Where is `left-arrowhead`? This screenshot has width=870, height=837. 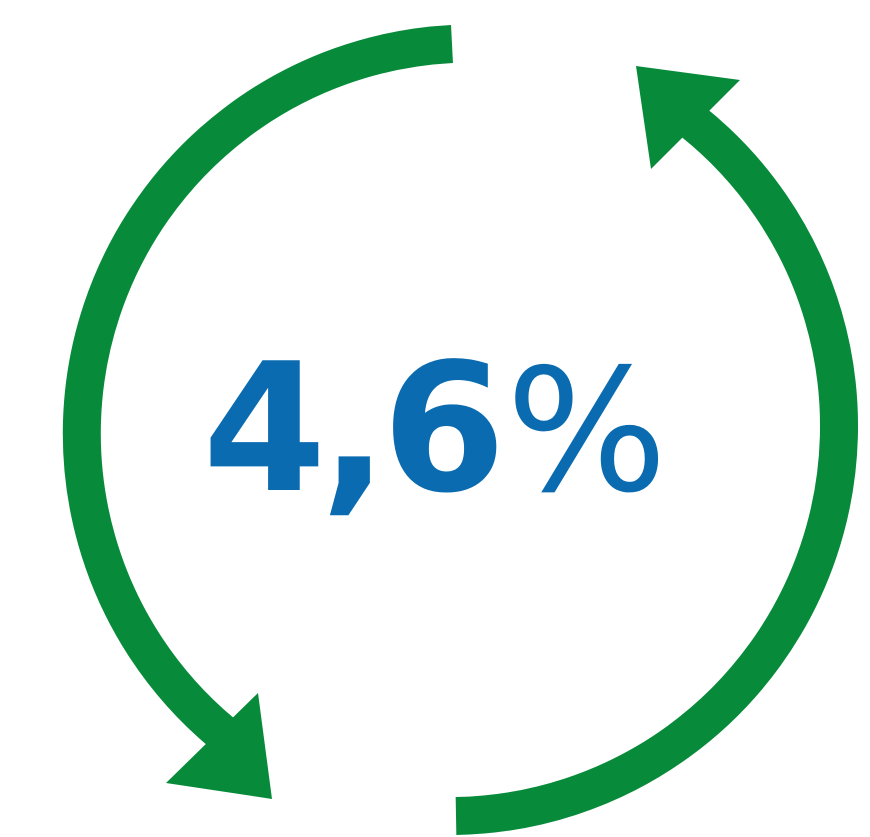 left-arrowhead is located at coordinates (219, 746).